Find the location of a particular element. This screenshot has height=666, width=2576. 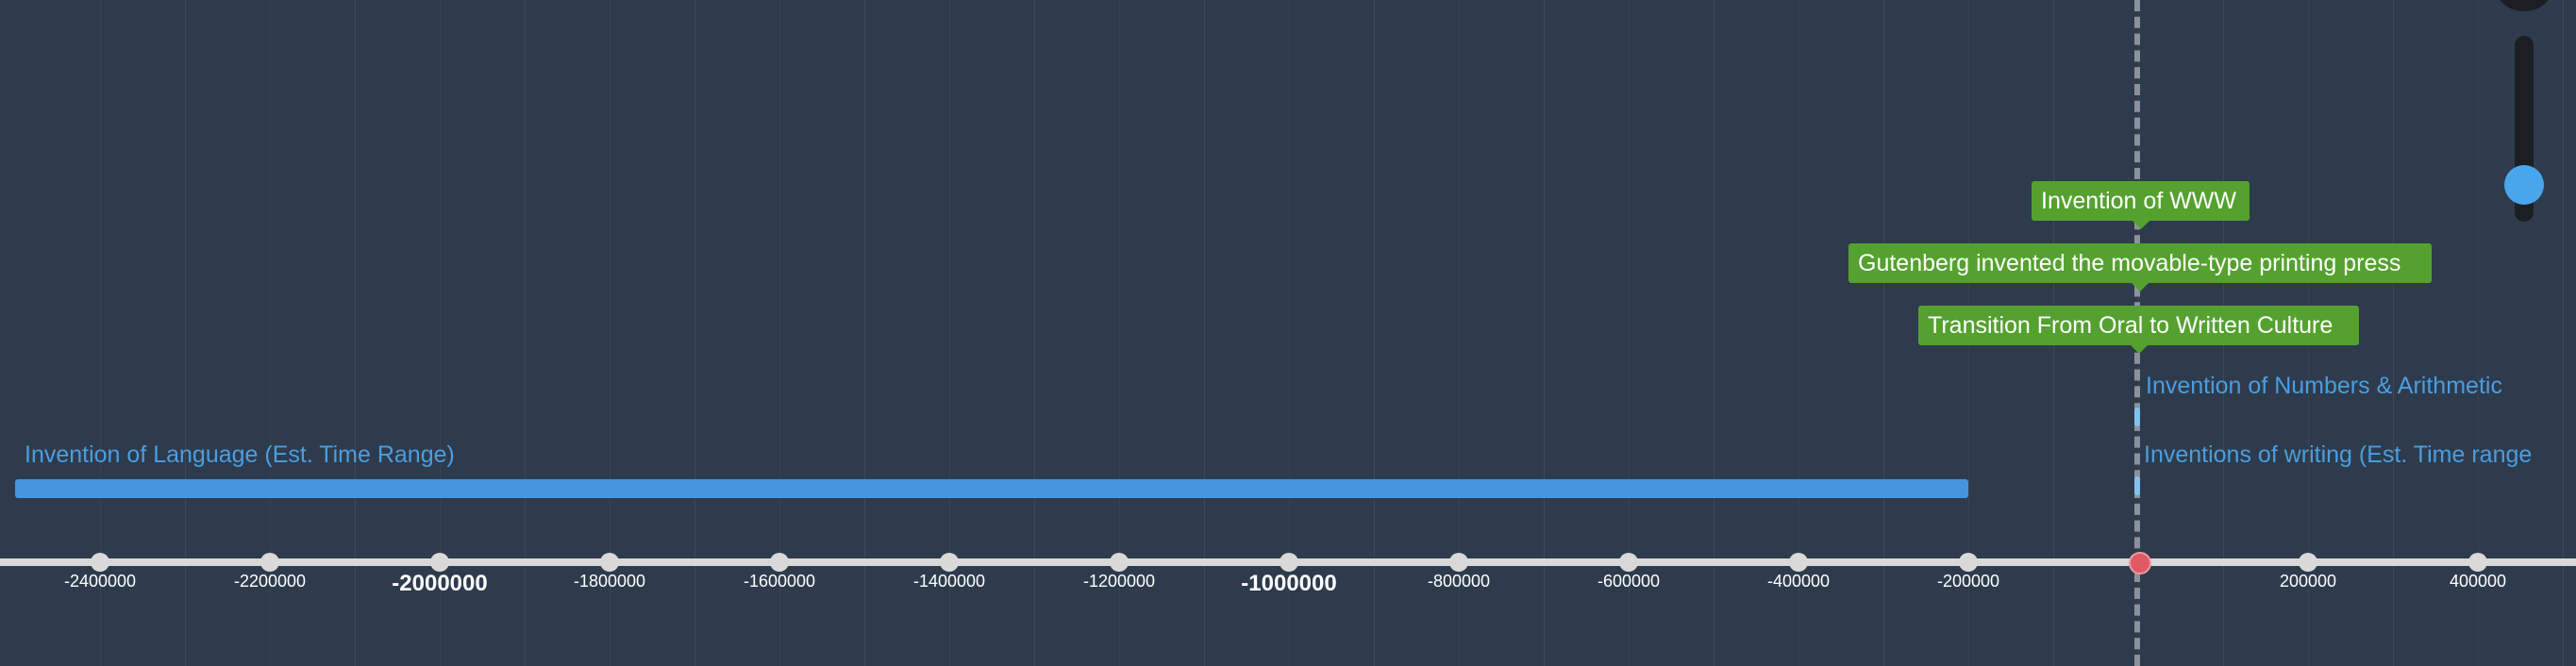

axis-tick-label: -1800000 is located at coordinates (609, 581).